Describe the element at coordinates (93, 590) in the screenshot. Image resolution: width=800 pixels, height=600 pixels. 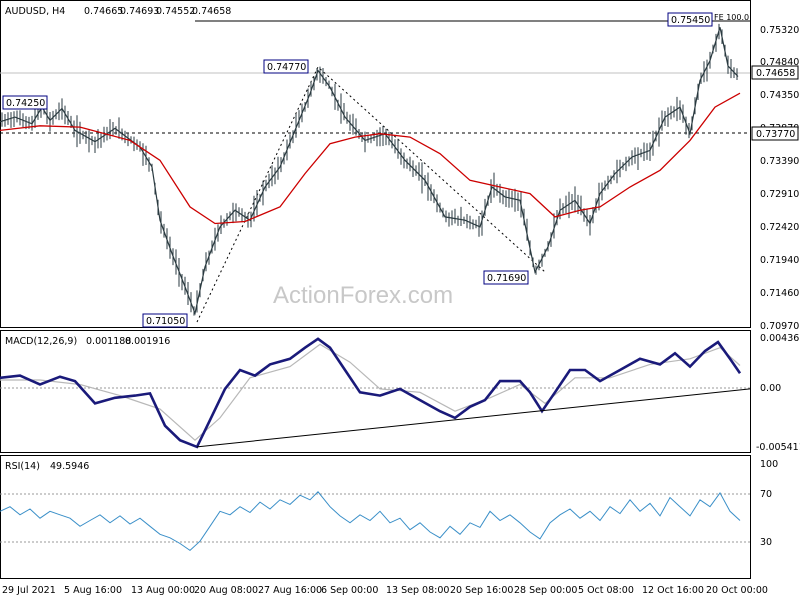
I see `time-tick: 5 Aug 16:00` at that location.